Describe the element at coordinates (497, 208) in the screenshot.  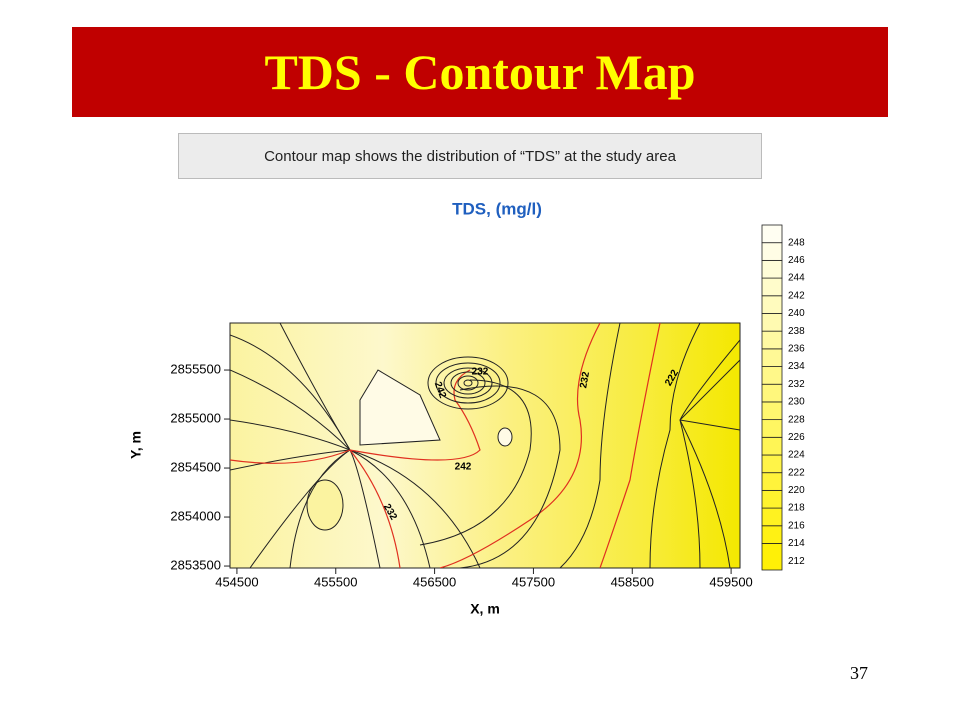
I see `chart-title: TDS, (mg/l)` at that location.